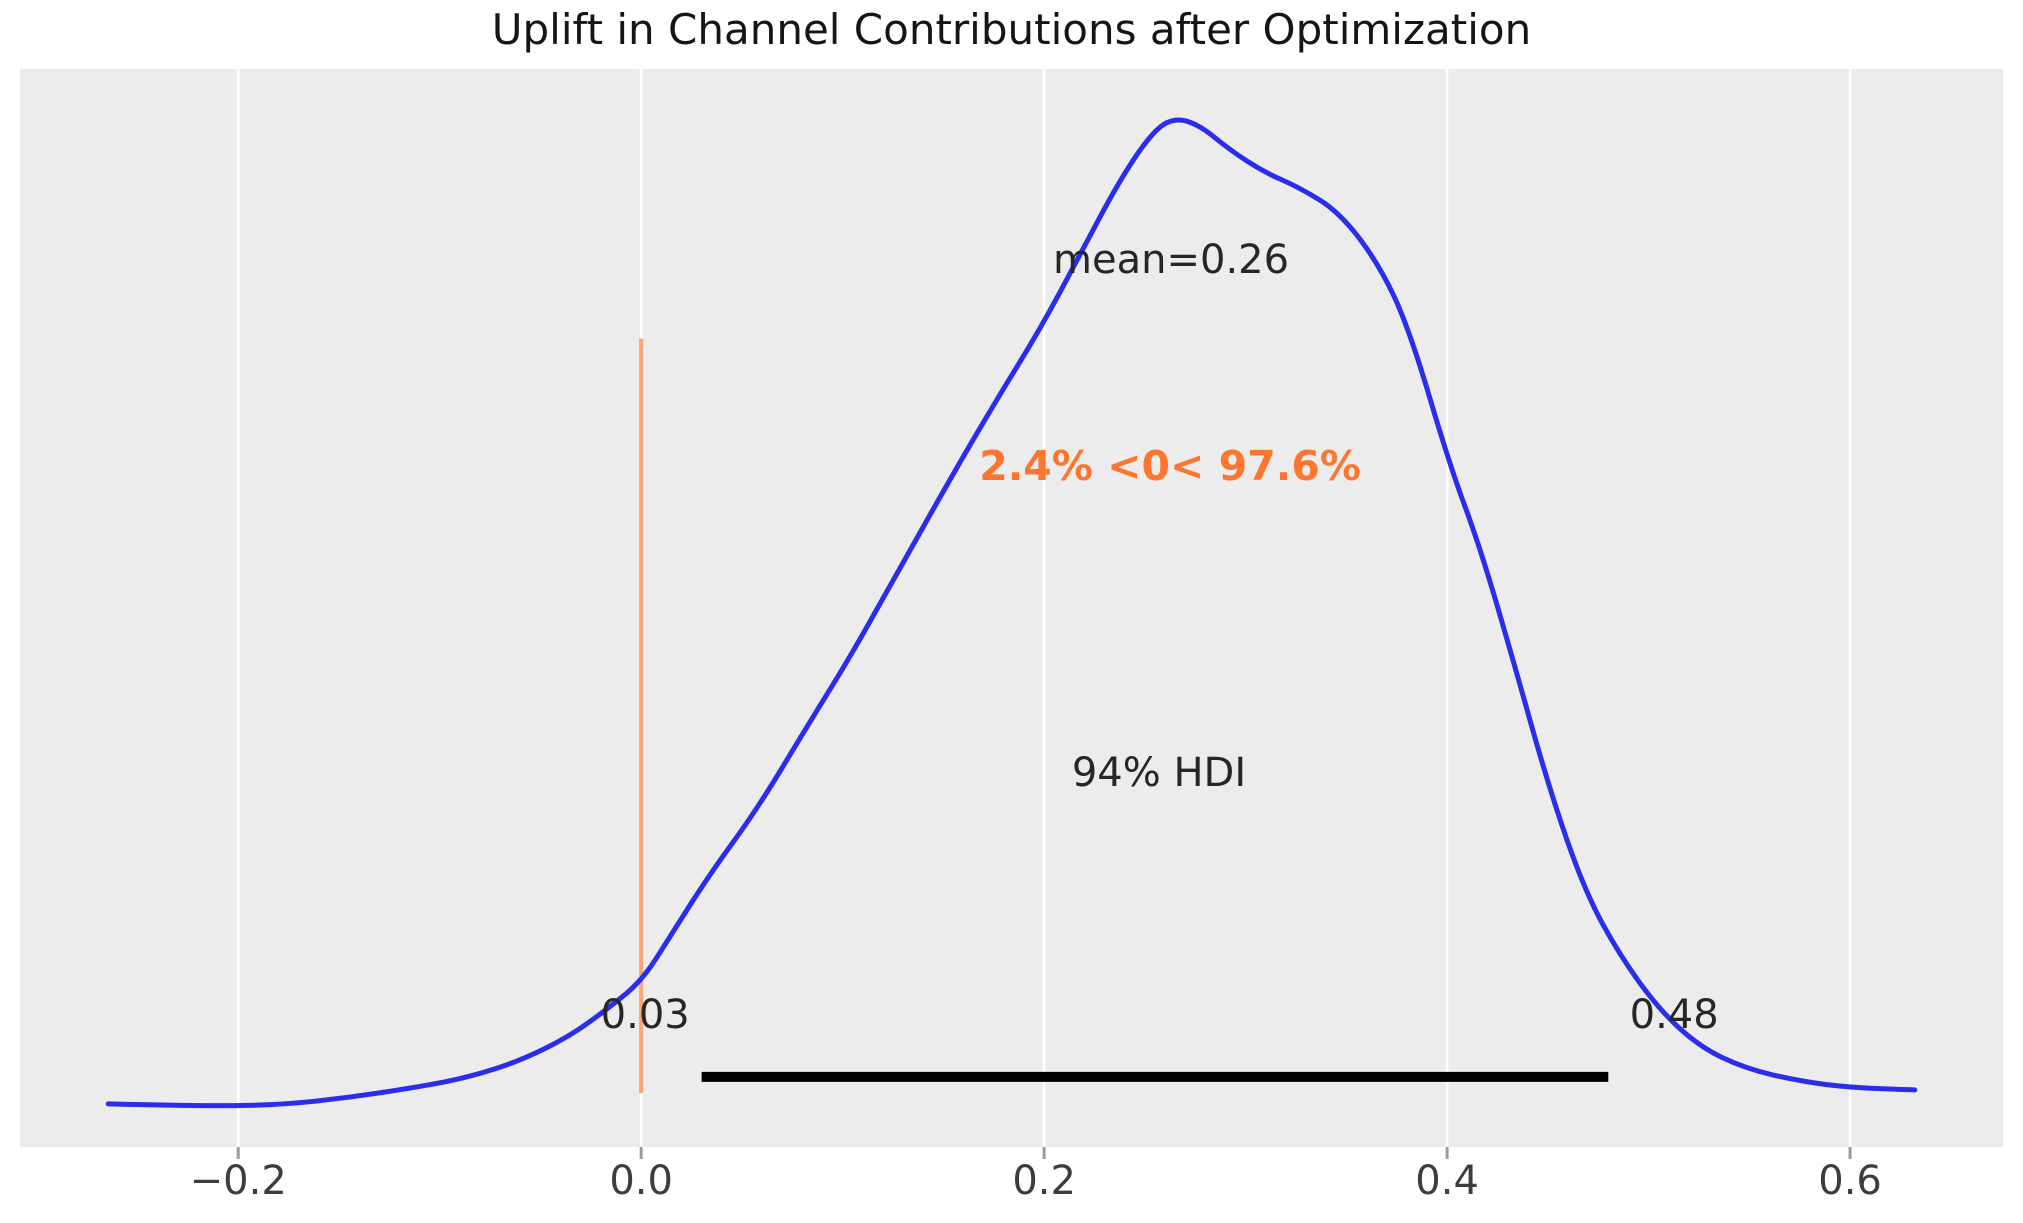 The image size is (2023, 1223). Describe the element at coordinates (1674, 1014) in the screenshot. I see `hdi-upper-label: 0.48` at that location.